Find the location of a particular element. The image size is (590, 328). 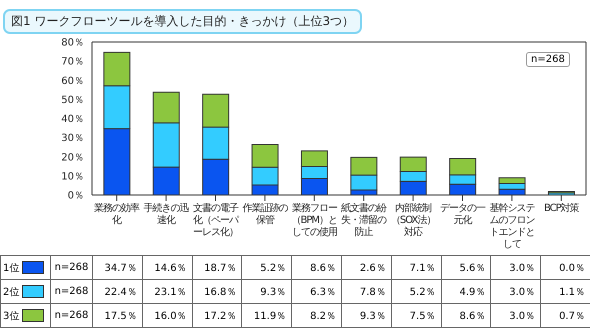

data-label: 34.7％ is located at coordinates (117, 268).